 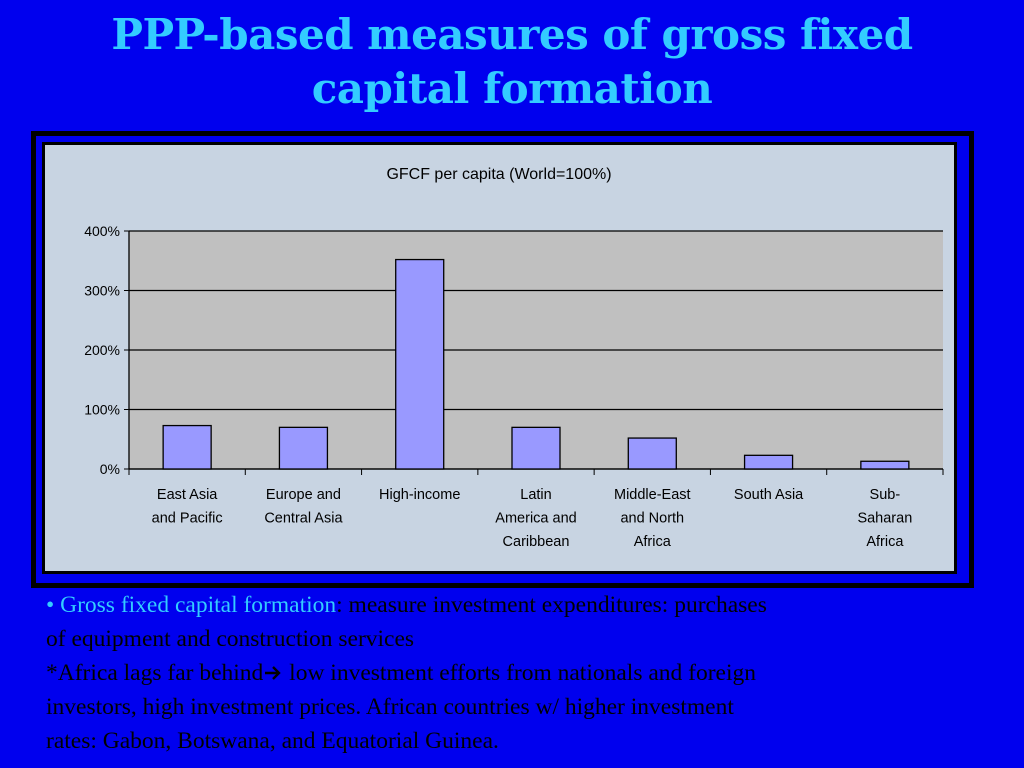 What do you see at coordinates (769, 495) in the screenshot?
I see `x-tick-label: South Asia` at bounding box center [769, 495].